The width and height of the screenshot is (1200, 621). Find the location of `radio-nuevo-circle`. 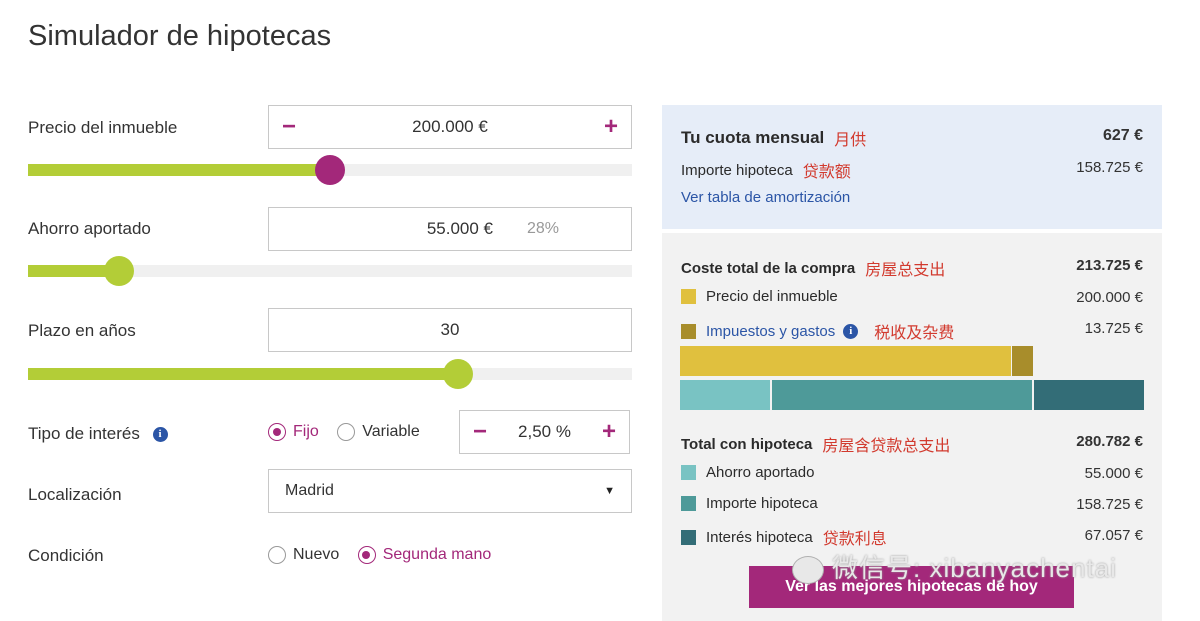

radio-nuevo-circle is located at coordinates (277, 555).